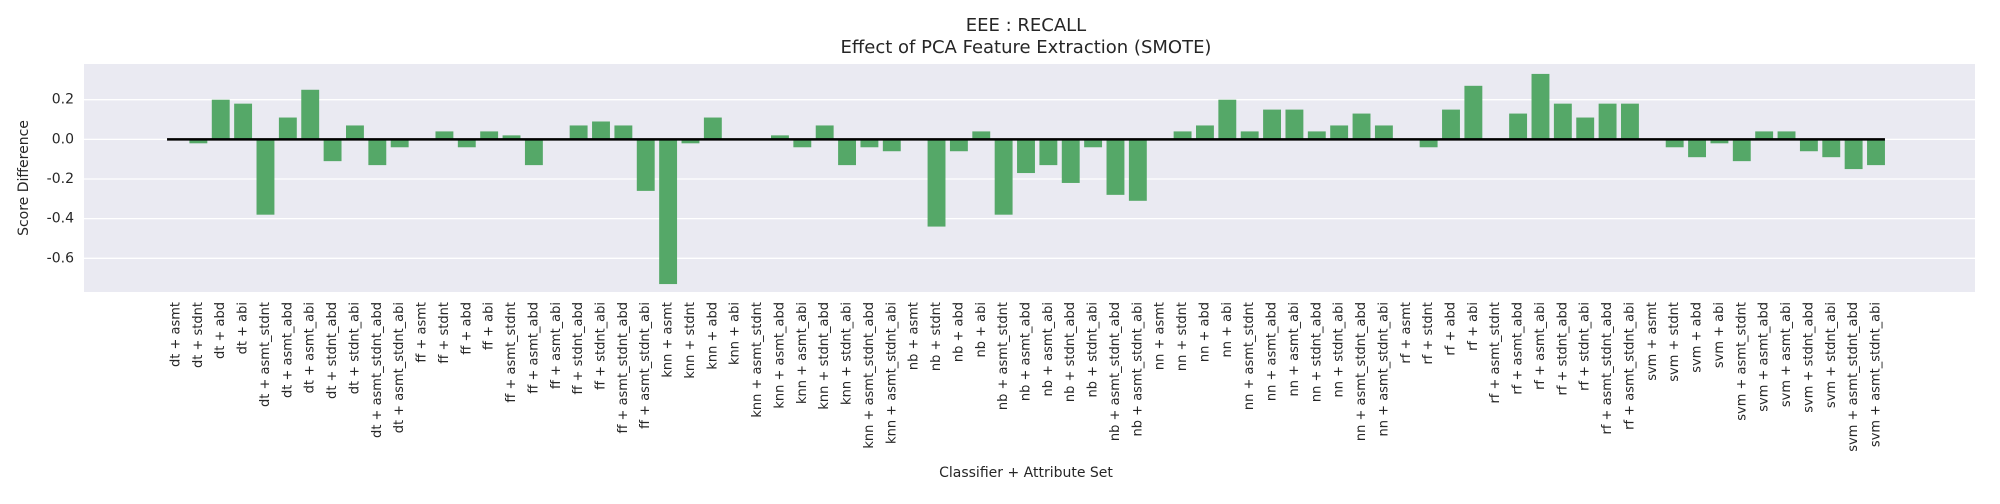 This screenshot has height=504, width=2000. What do you see at coordinates (511, 352) in the screenshot?
I see `x-tick-label: ff + asmt_stdnt` at bounding box center [511, 352].